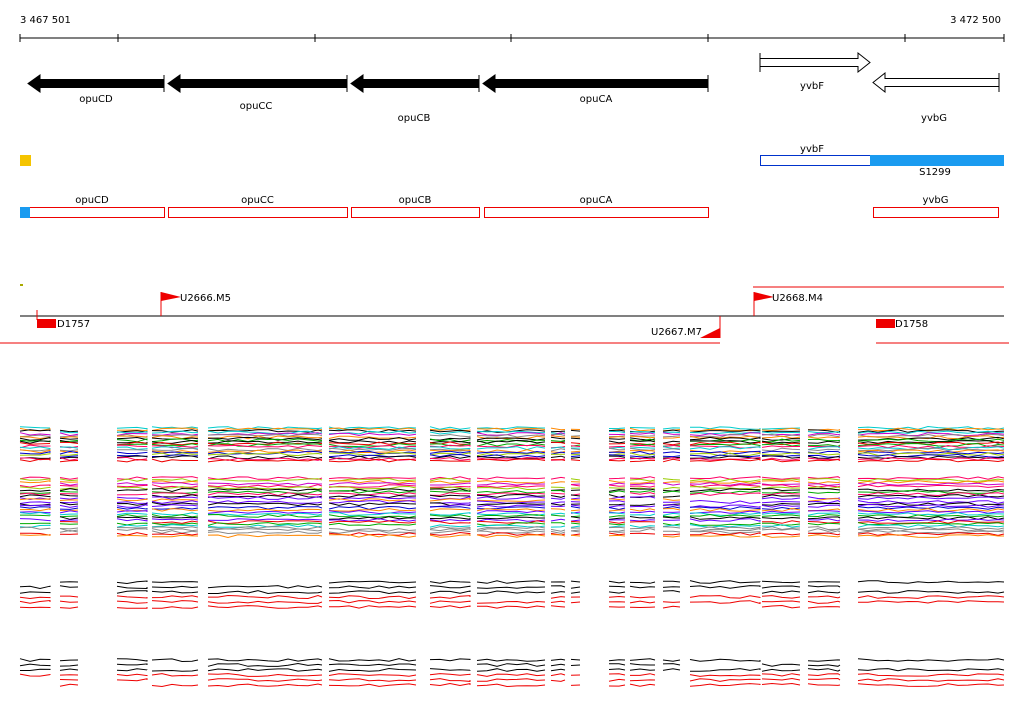  Describe the element at coordinates (812, 86) in the screenshot. I see `gene-label: yvbF` at that location.